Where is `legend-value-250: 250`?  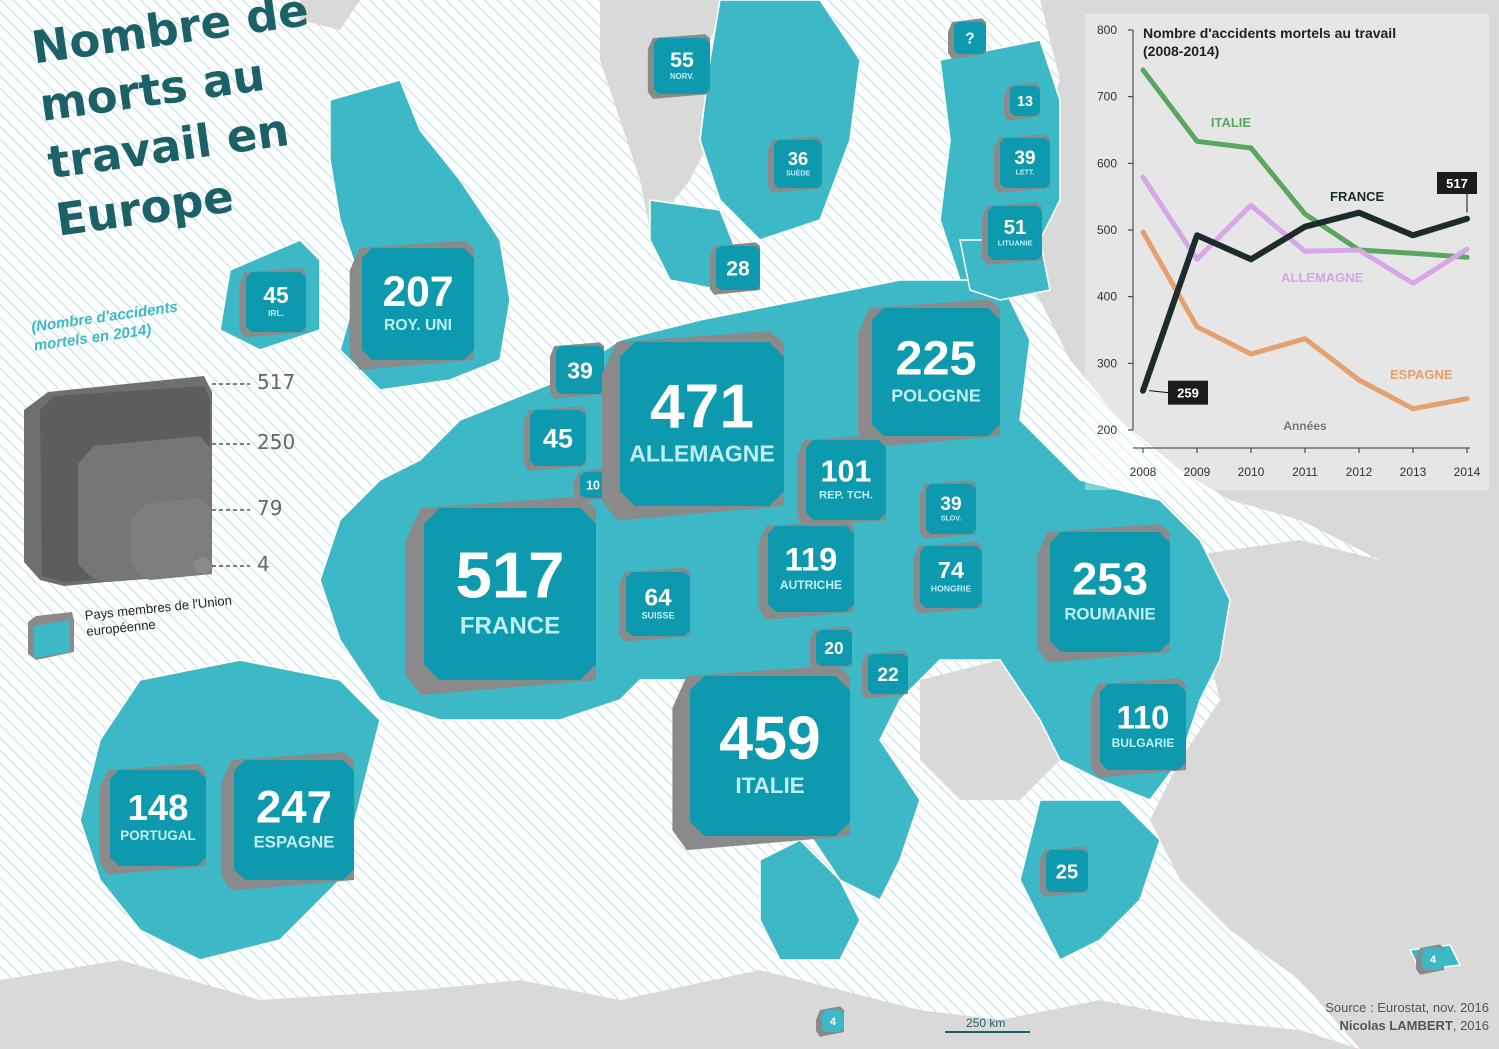 legend-value-250: 250 is located at coordinates (276, 442).